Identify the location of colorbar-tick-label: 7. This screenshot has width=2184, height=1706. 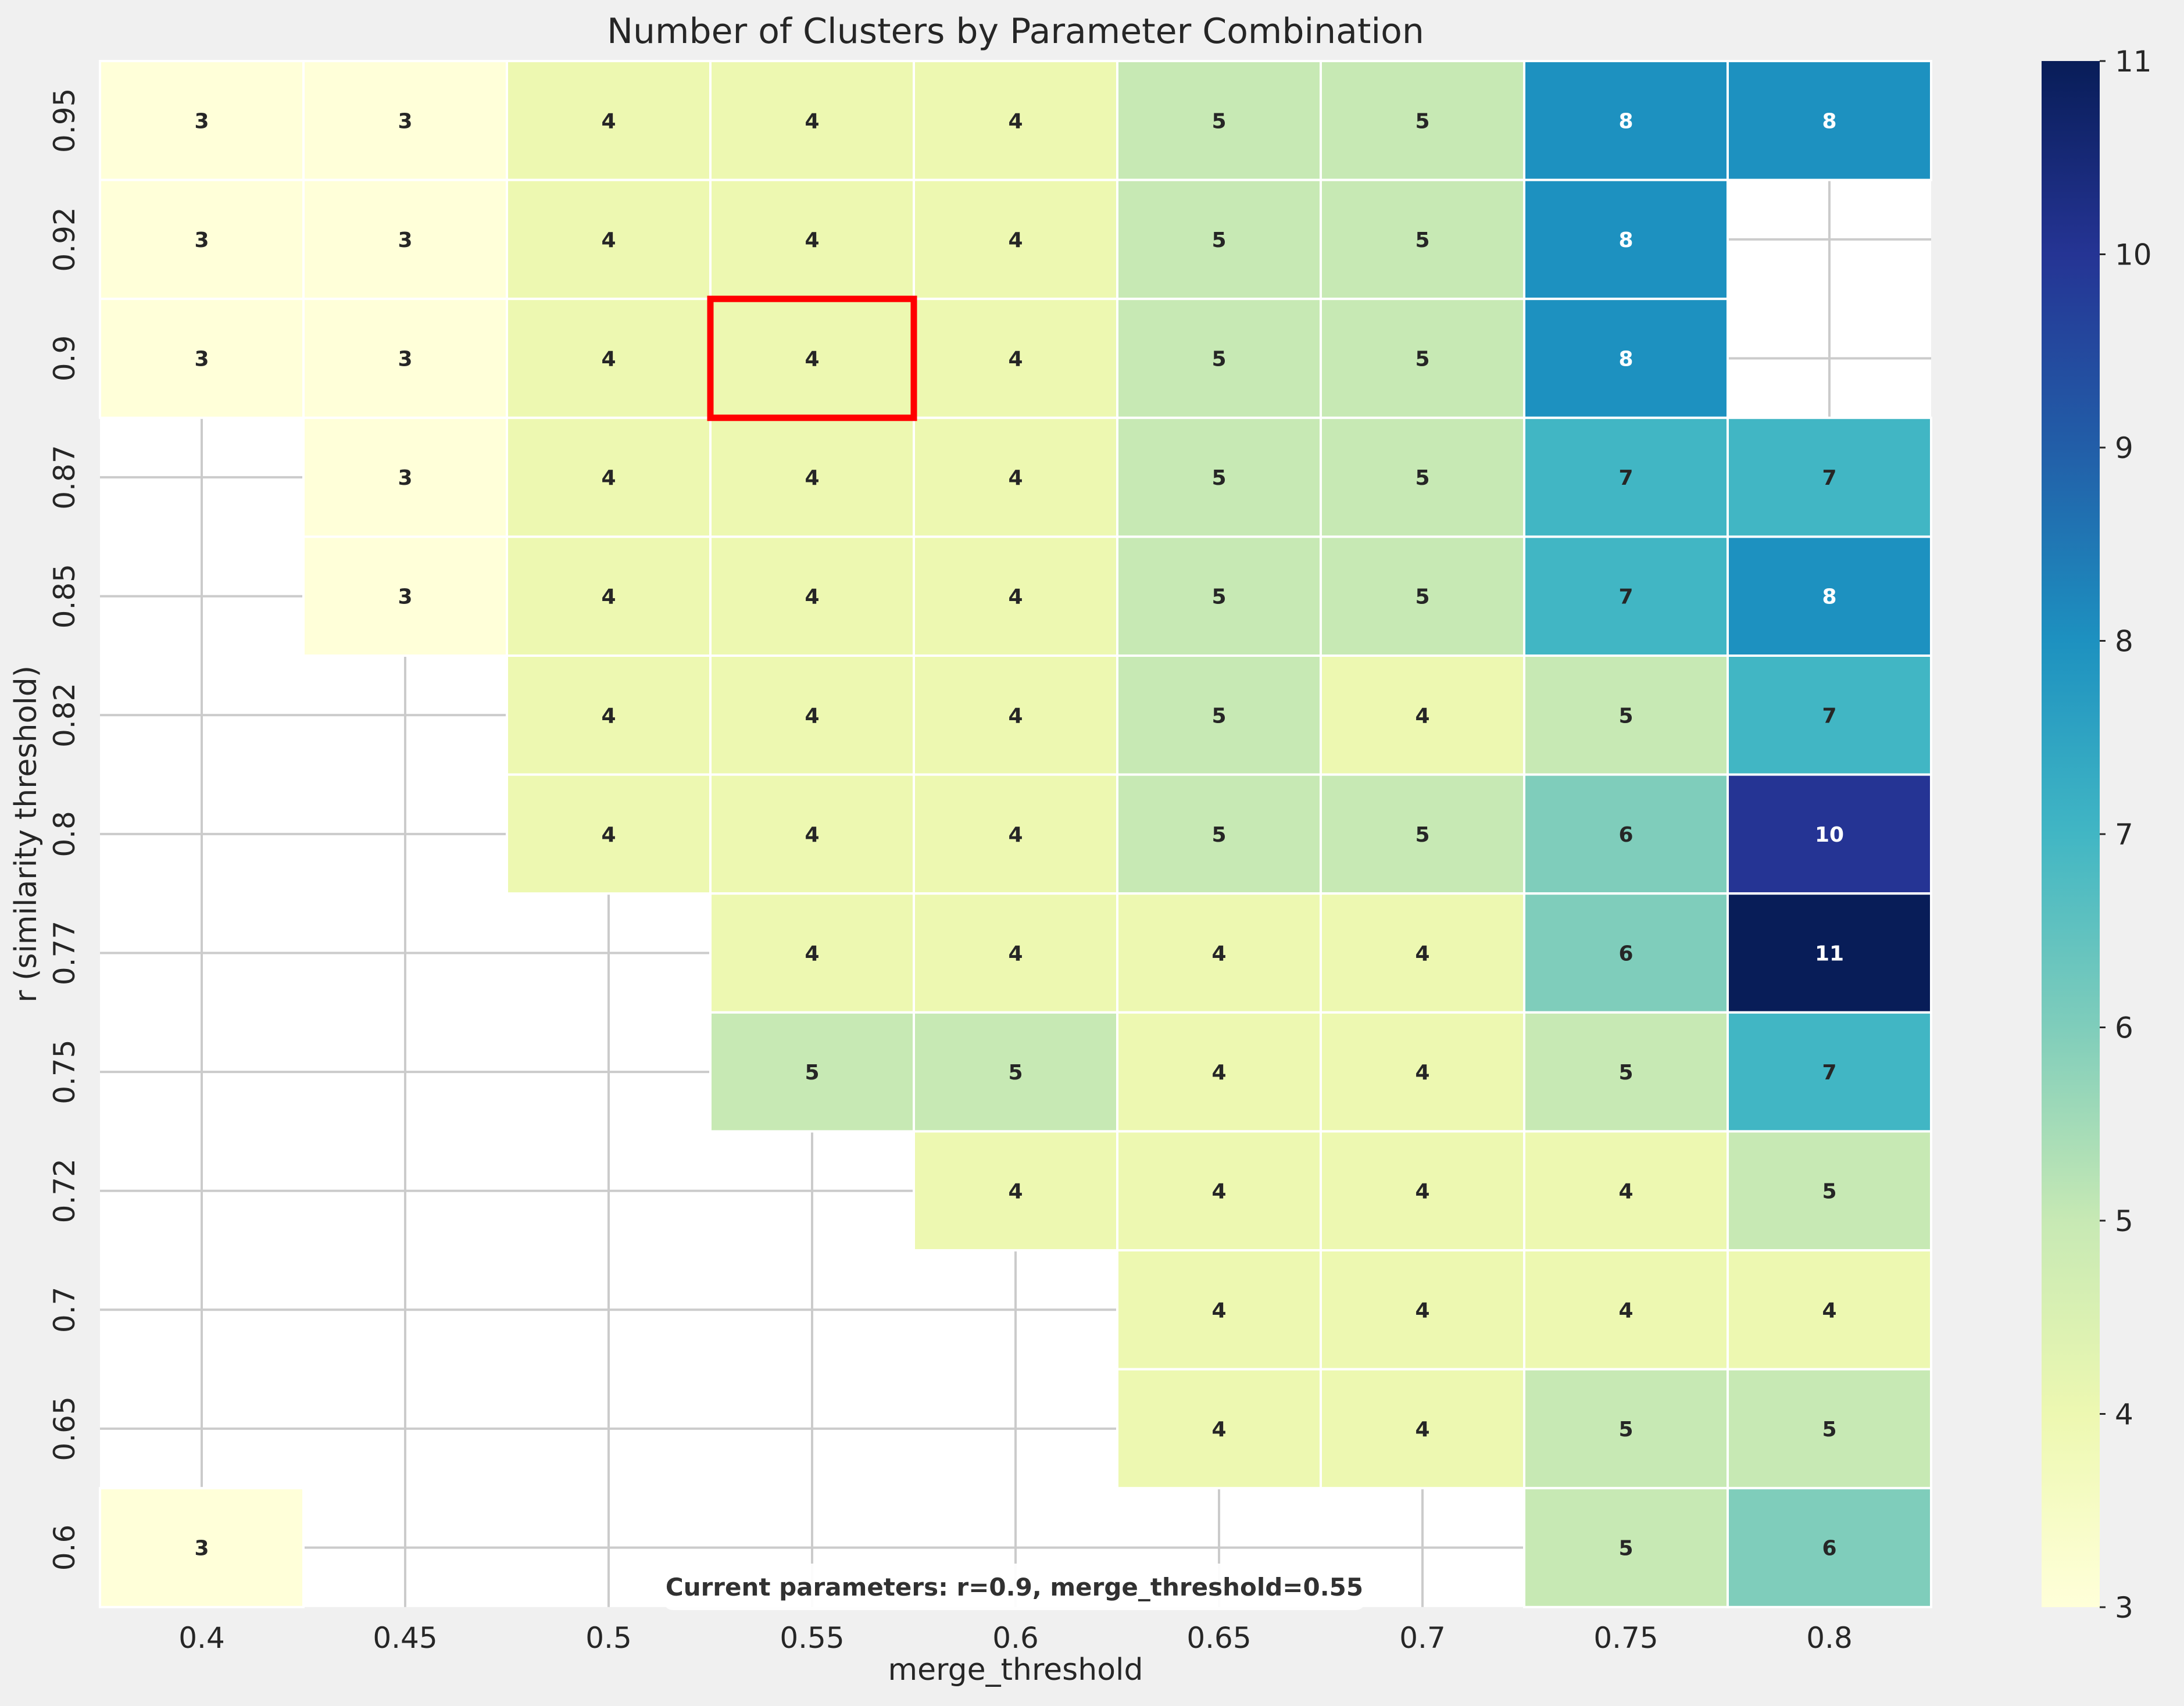
(2124, 835).